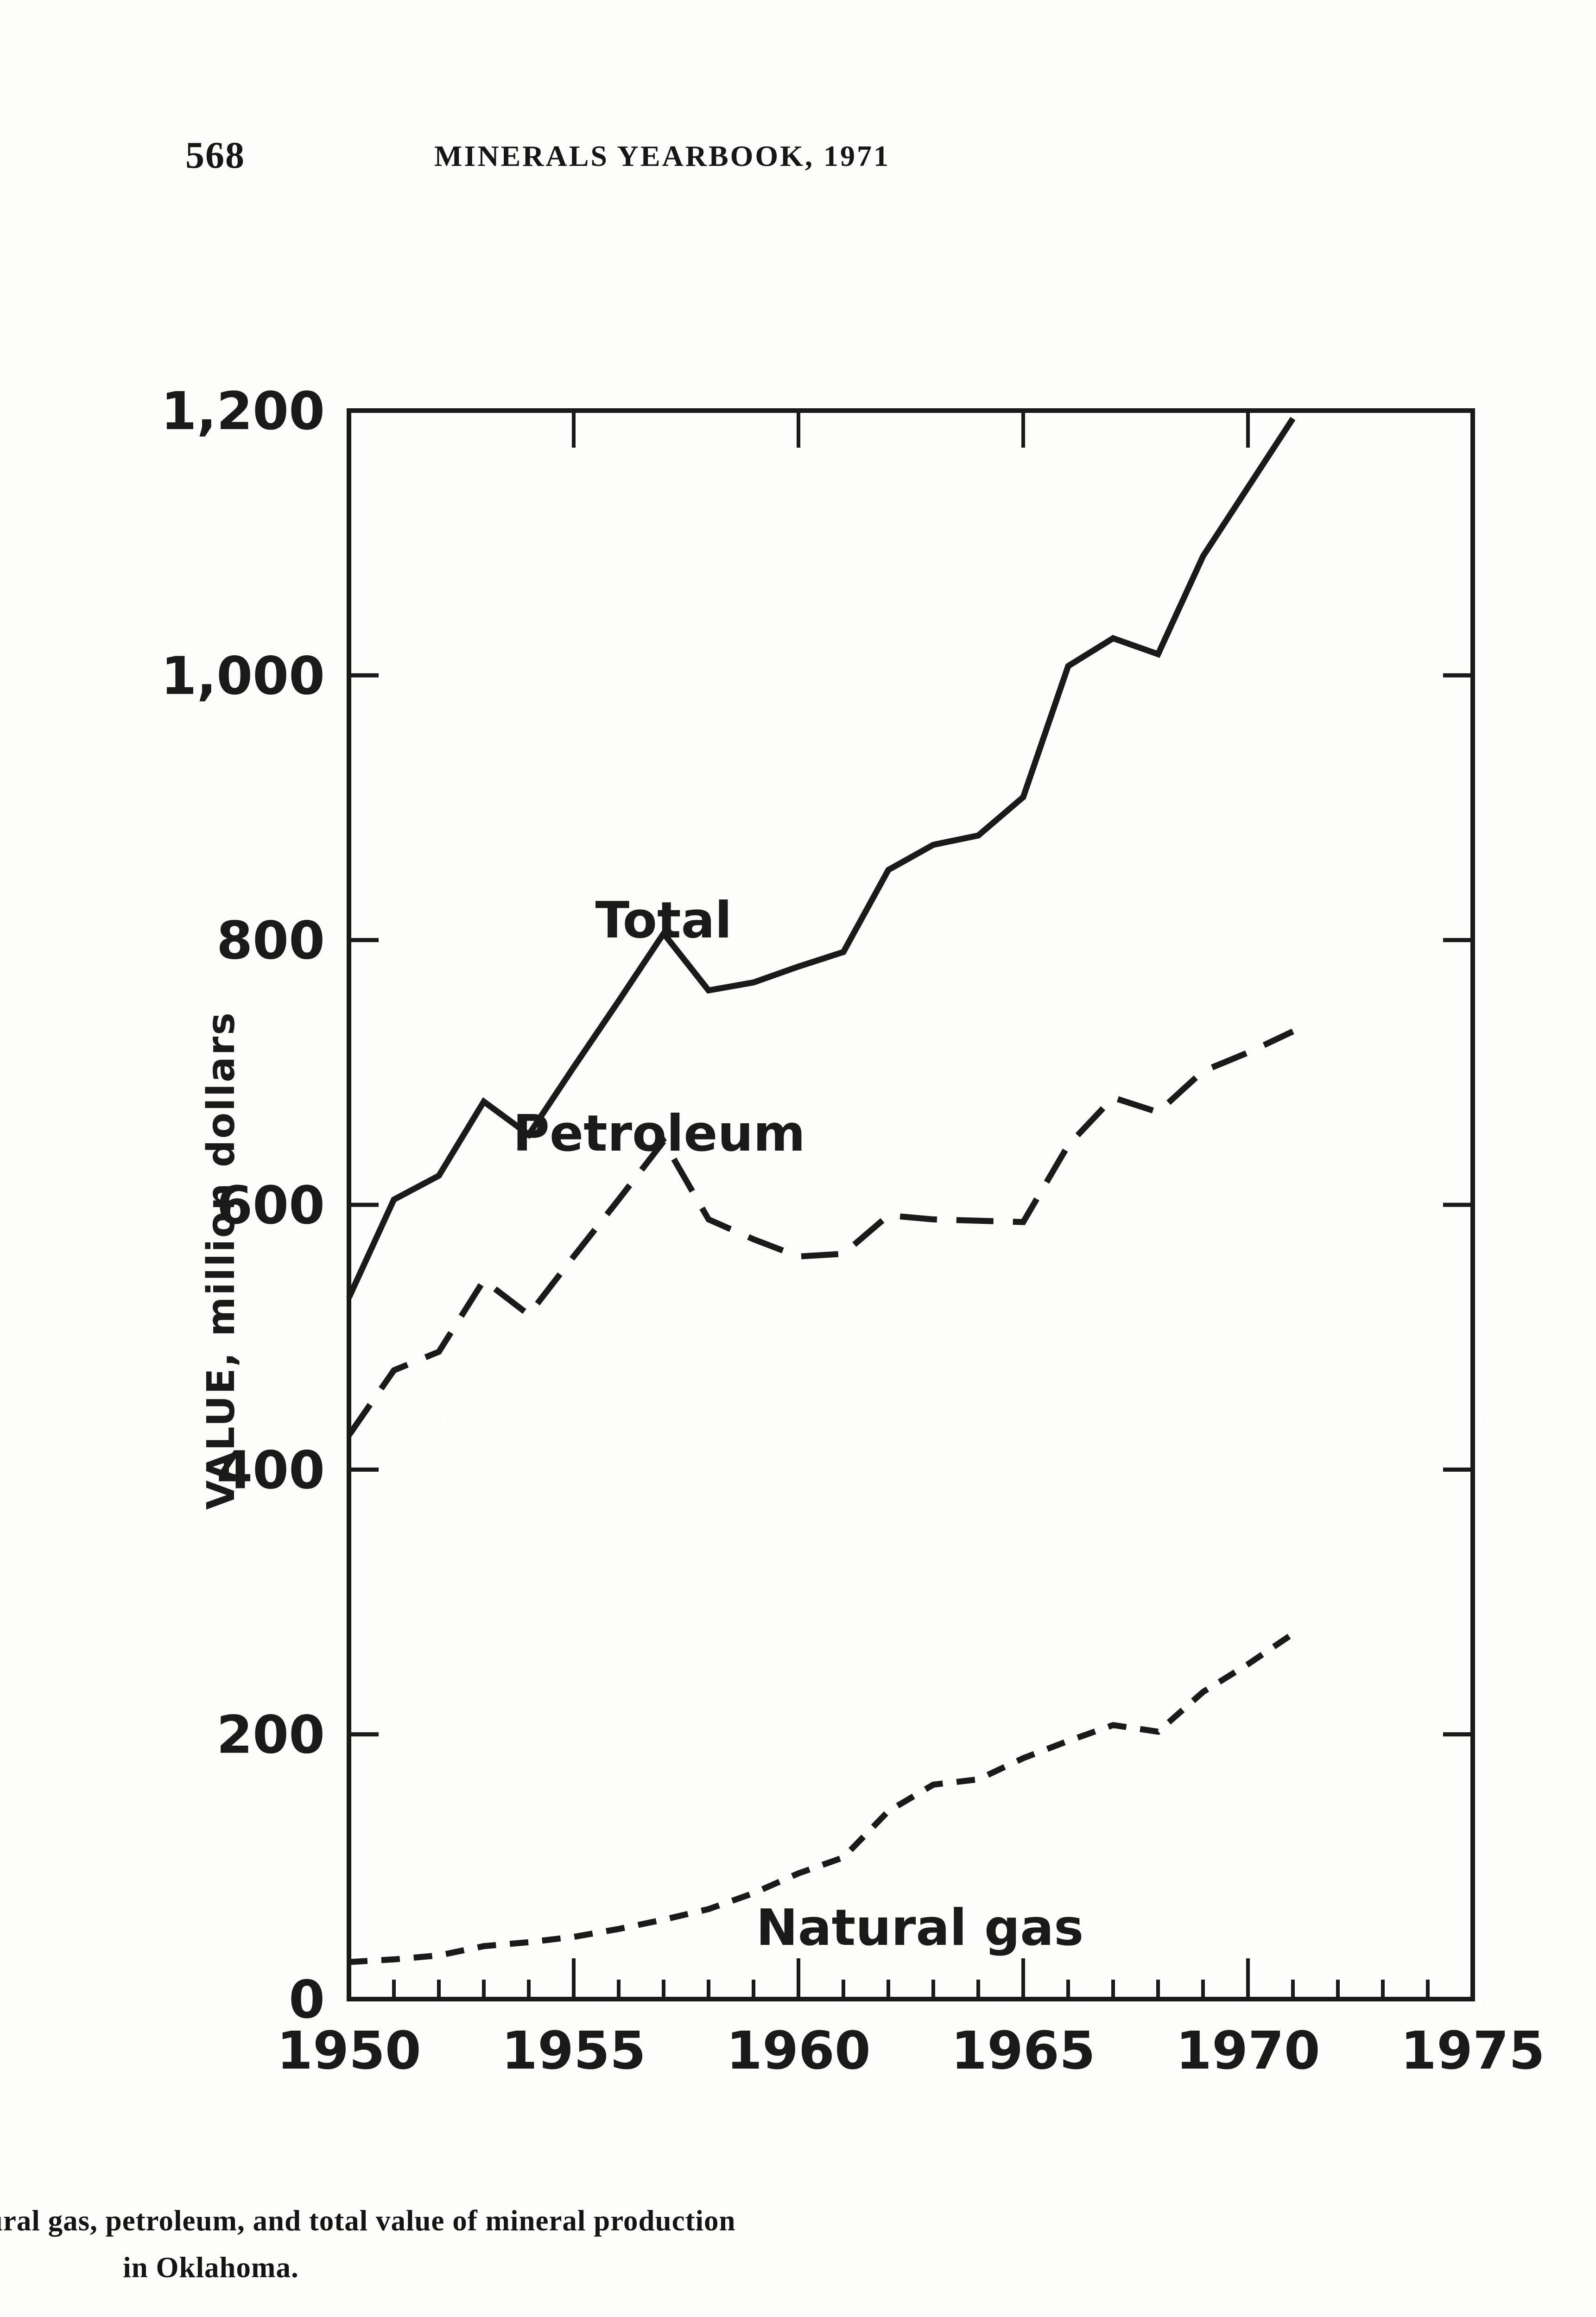 This screenshot has width=1596, height=2317. Describe the element at coordinates (662, 155) in the screenshot. I see `running-header-title: MINERALS YEARBOOK, 1971` at that location.